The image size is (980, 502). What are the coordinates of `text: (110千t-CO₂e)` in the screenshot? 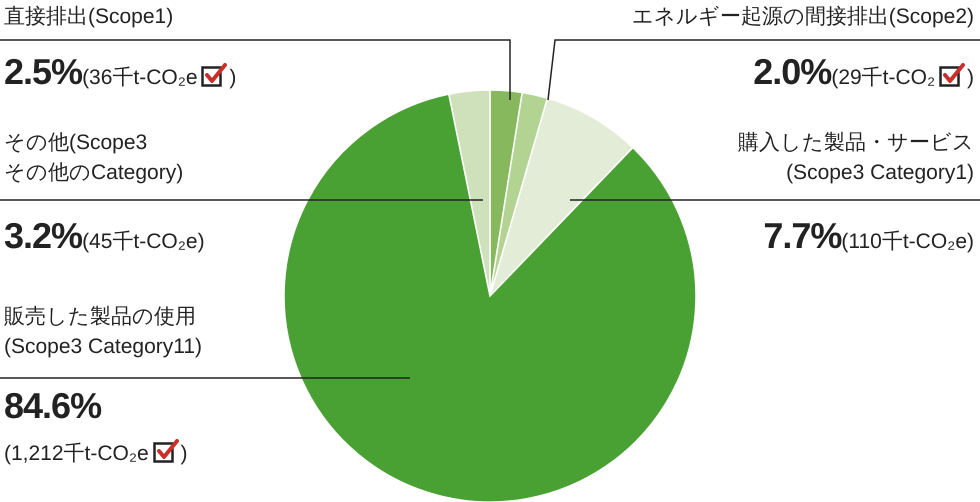 It's located at (907, 241).